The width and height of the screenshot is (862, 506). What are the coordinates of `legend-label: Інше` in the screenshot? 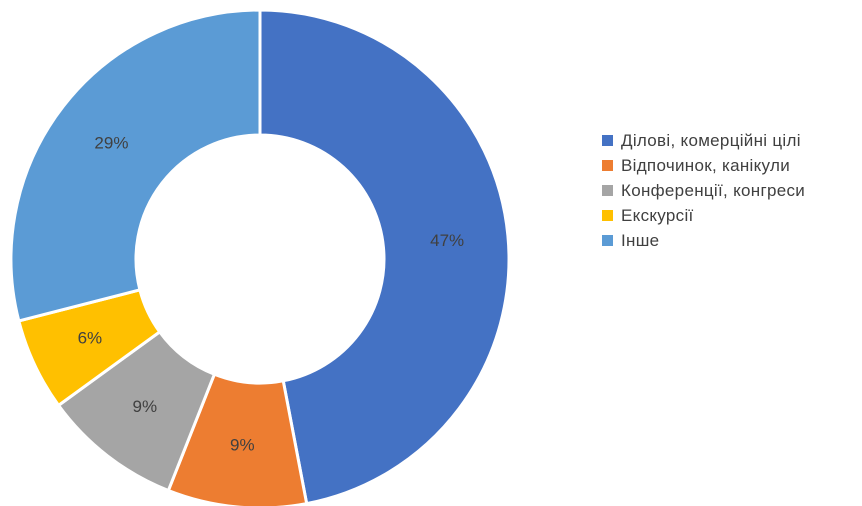 It's located at (640, 240).